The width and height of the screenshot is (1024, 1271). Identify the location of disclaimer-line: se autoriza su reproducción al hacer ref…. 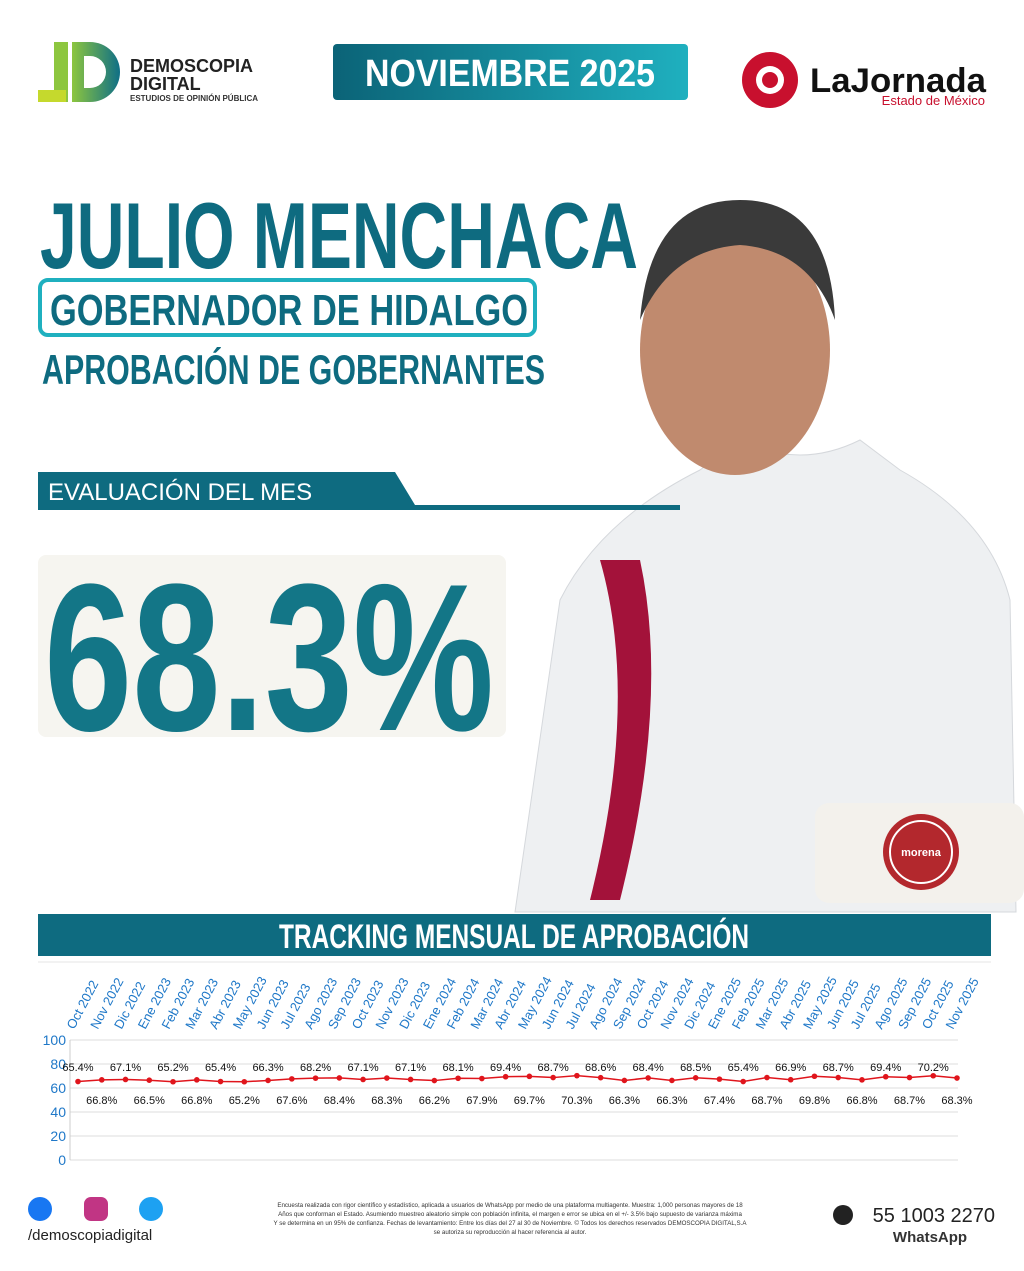
(510, 1232).